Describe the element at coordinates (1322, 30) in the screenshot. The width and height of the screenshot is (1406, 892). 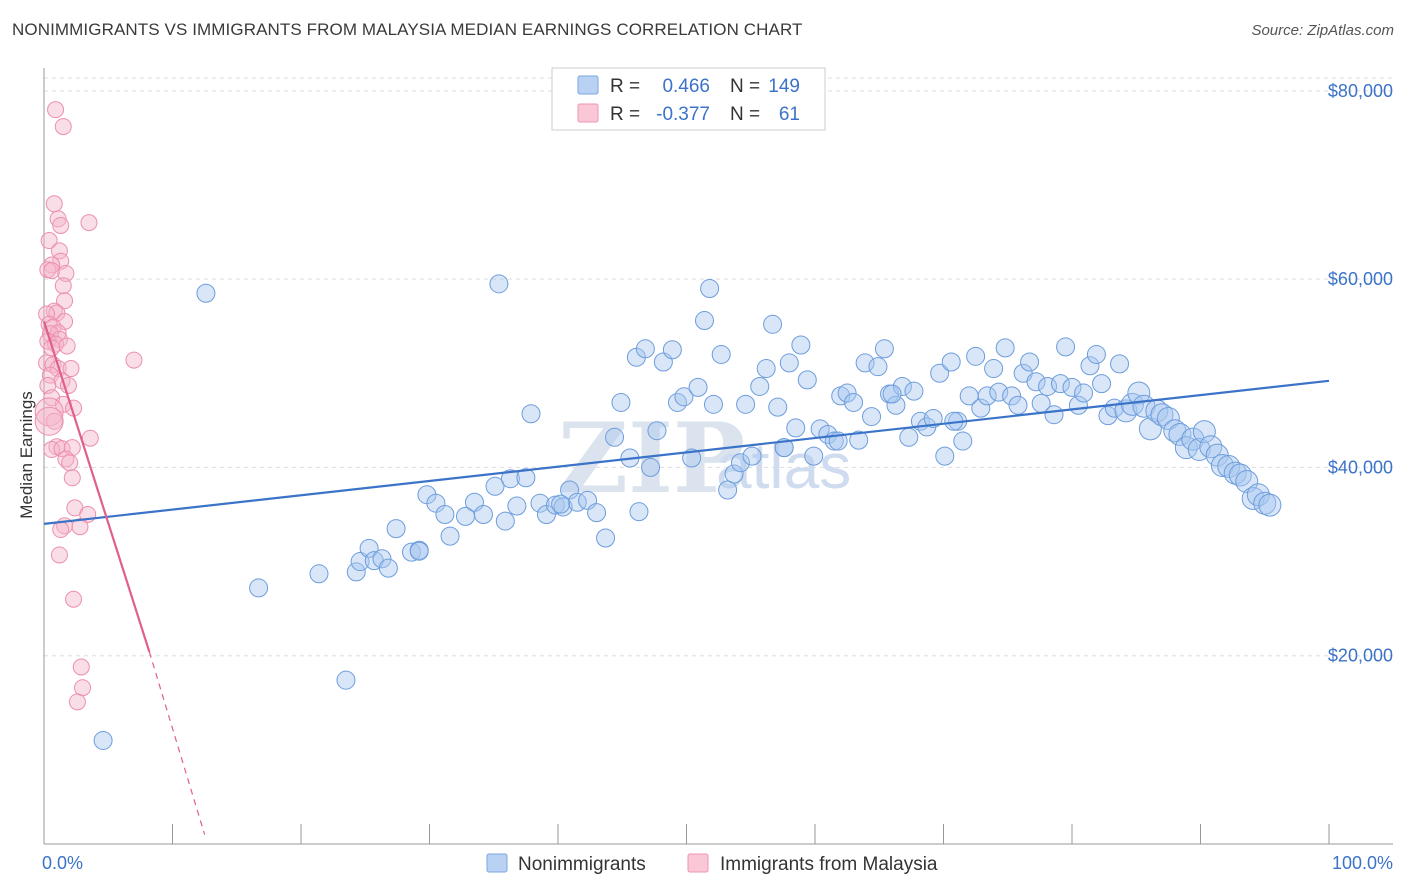
I see `chart-source: Source: ZipAtlas.com` at that location.